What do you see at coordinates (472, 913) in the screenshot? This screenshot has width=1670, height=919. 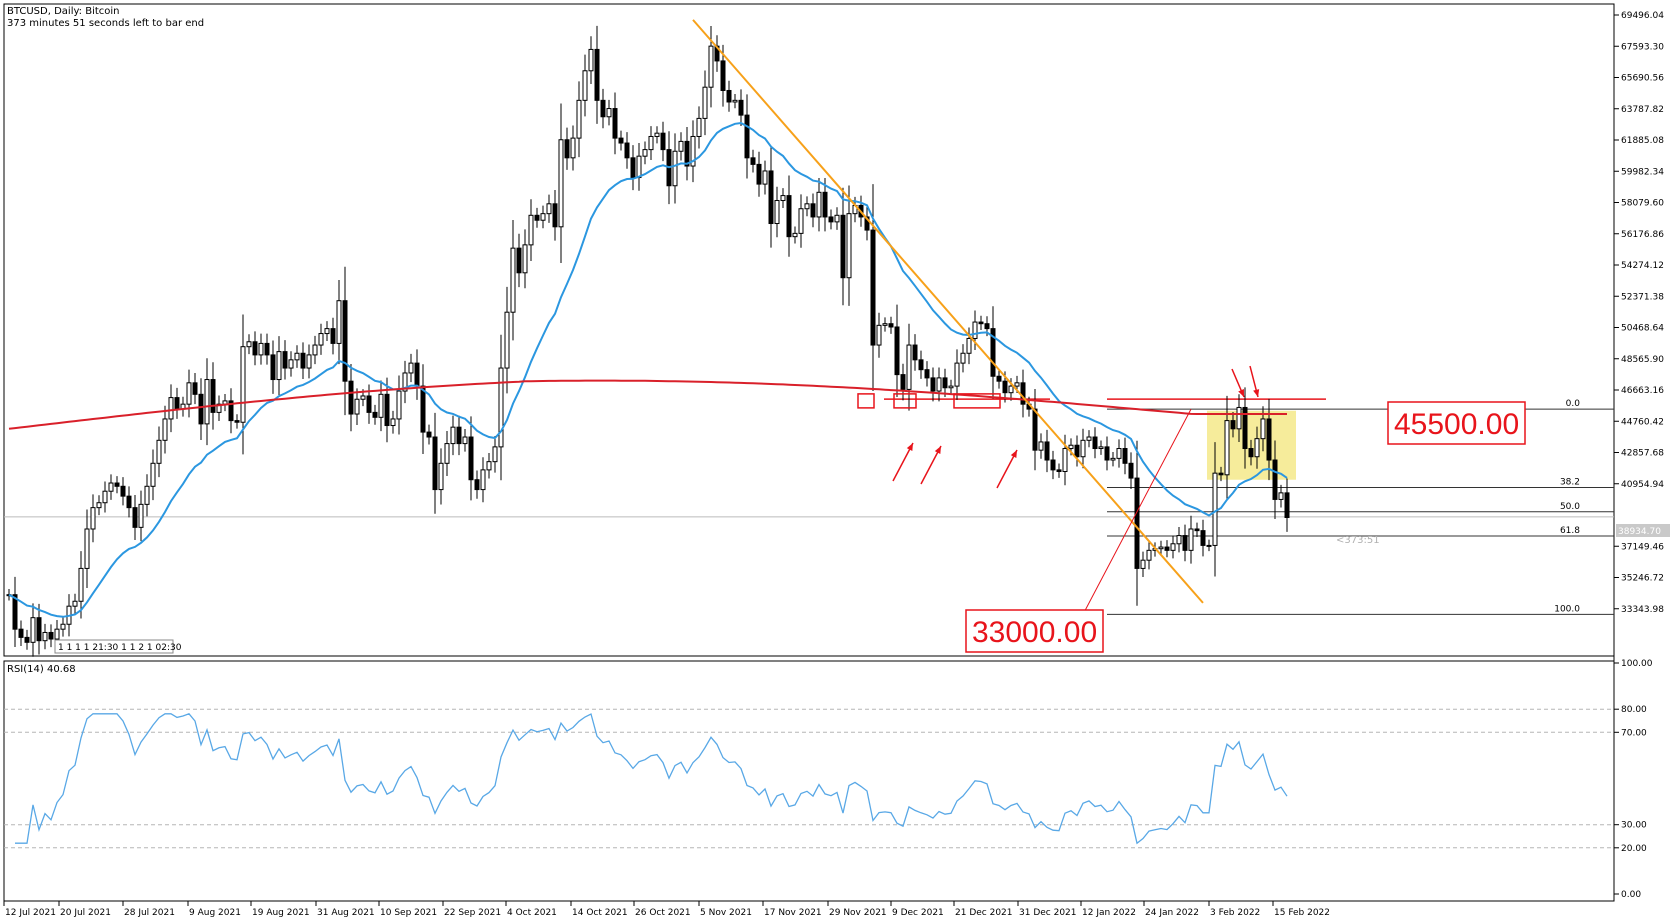 I see `time-tick-label: 22 Sep 2021` at bounding box center [472, 913].